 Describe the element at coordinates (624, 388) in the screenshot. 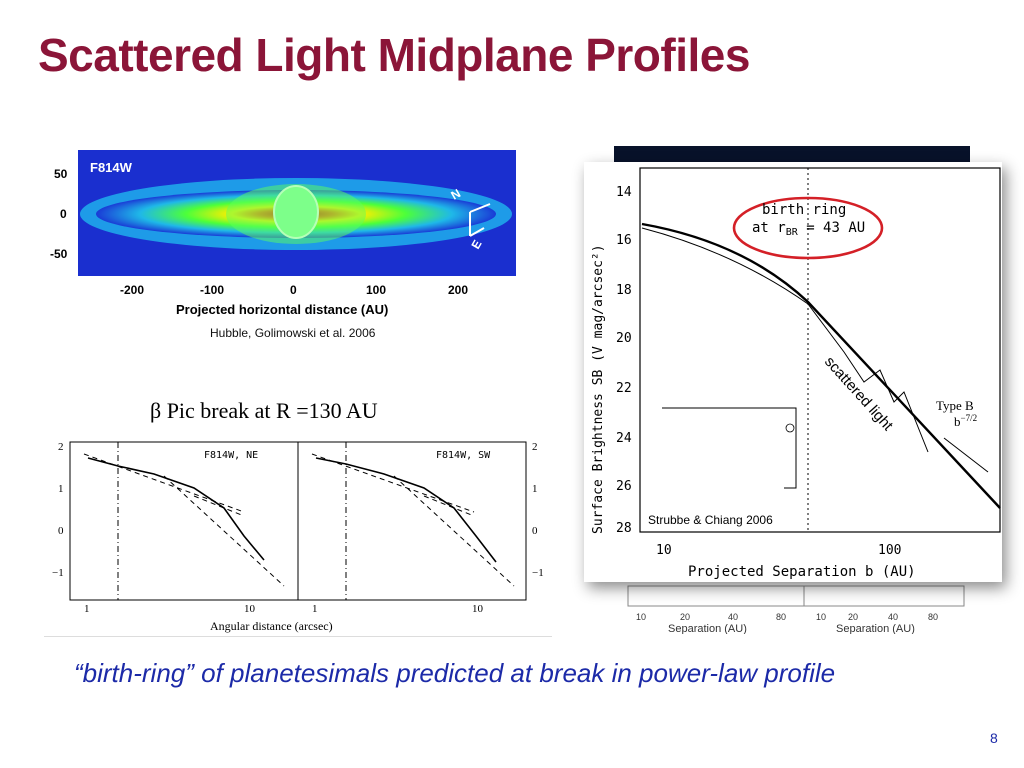

I see `sb-ytick: 22` at that location.